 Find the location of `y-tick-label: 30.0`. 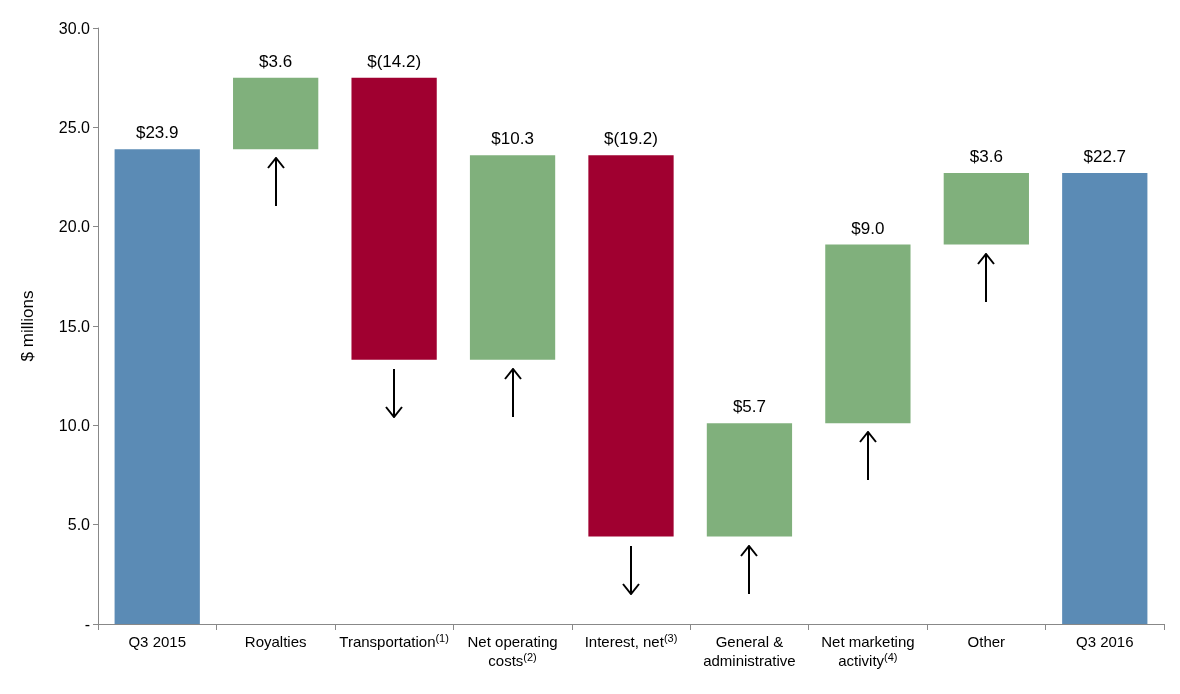

y-tick-label: 30.0 is located at coordinates (74, 28).